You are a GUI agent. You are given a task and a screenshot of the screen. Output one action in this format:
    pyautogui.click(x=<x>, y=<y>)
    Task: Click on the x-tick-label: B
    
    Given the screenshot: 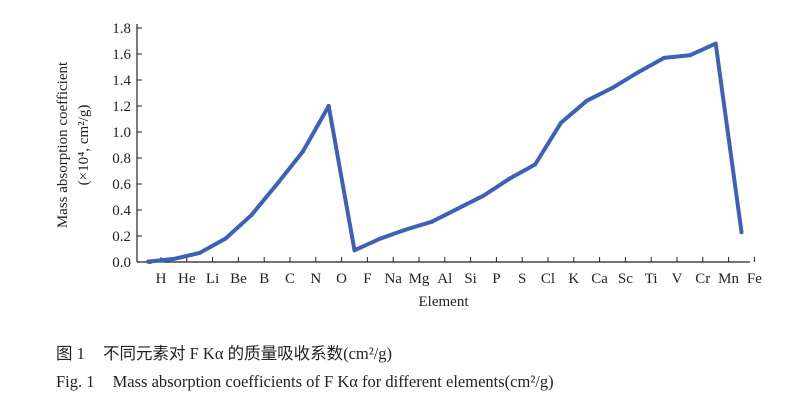 What is the action you would take?
    pyautogui.click(x=264, y=279)
    